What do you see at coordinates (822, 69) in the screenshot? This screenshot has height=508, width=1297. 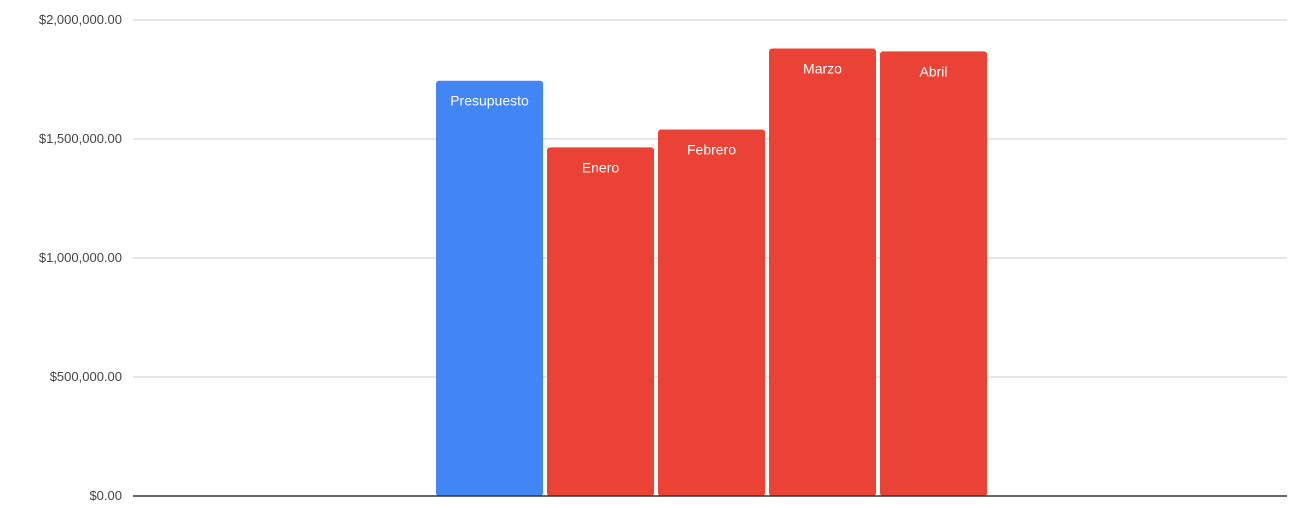 I see `bar-data-label: Marzo` at bounding box center [822, 69].